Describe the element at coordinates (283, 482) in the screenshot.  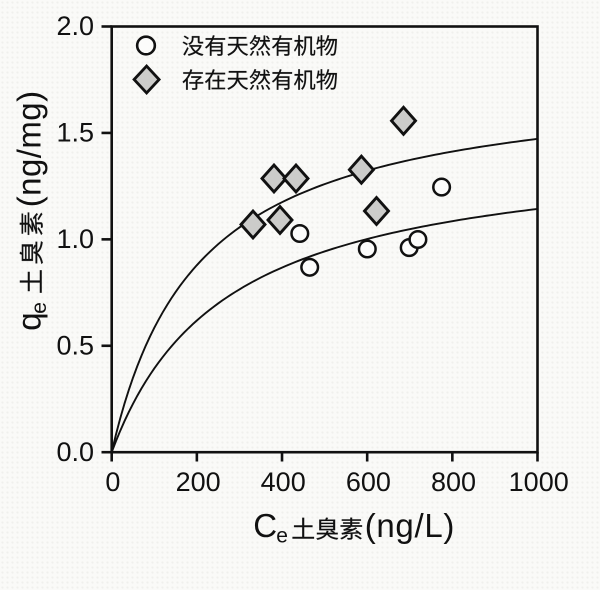
I see `svg-text: 400` at that location.